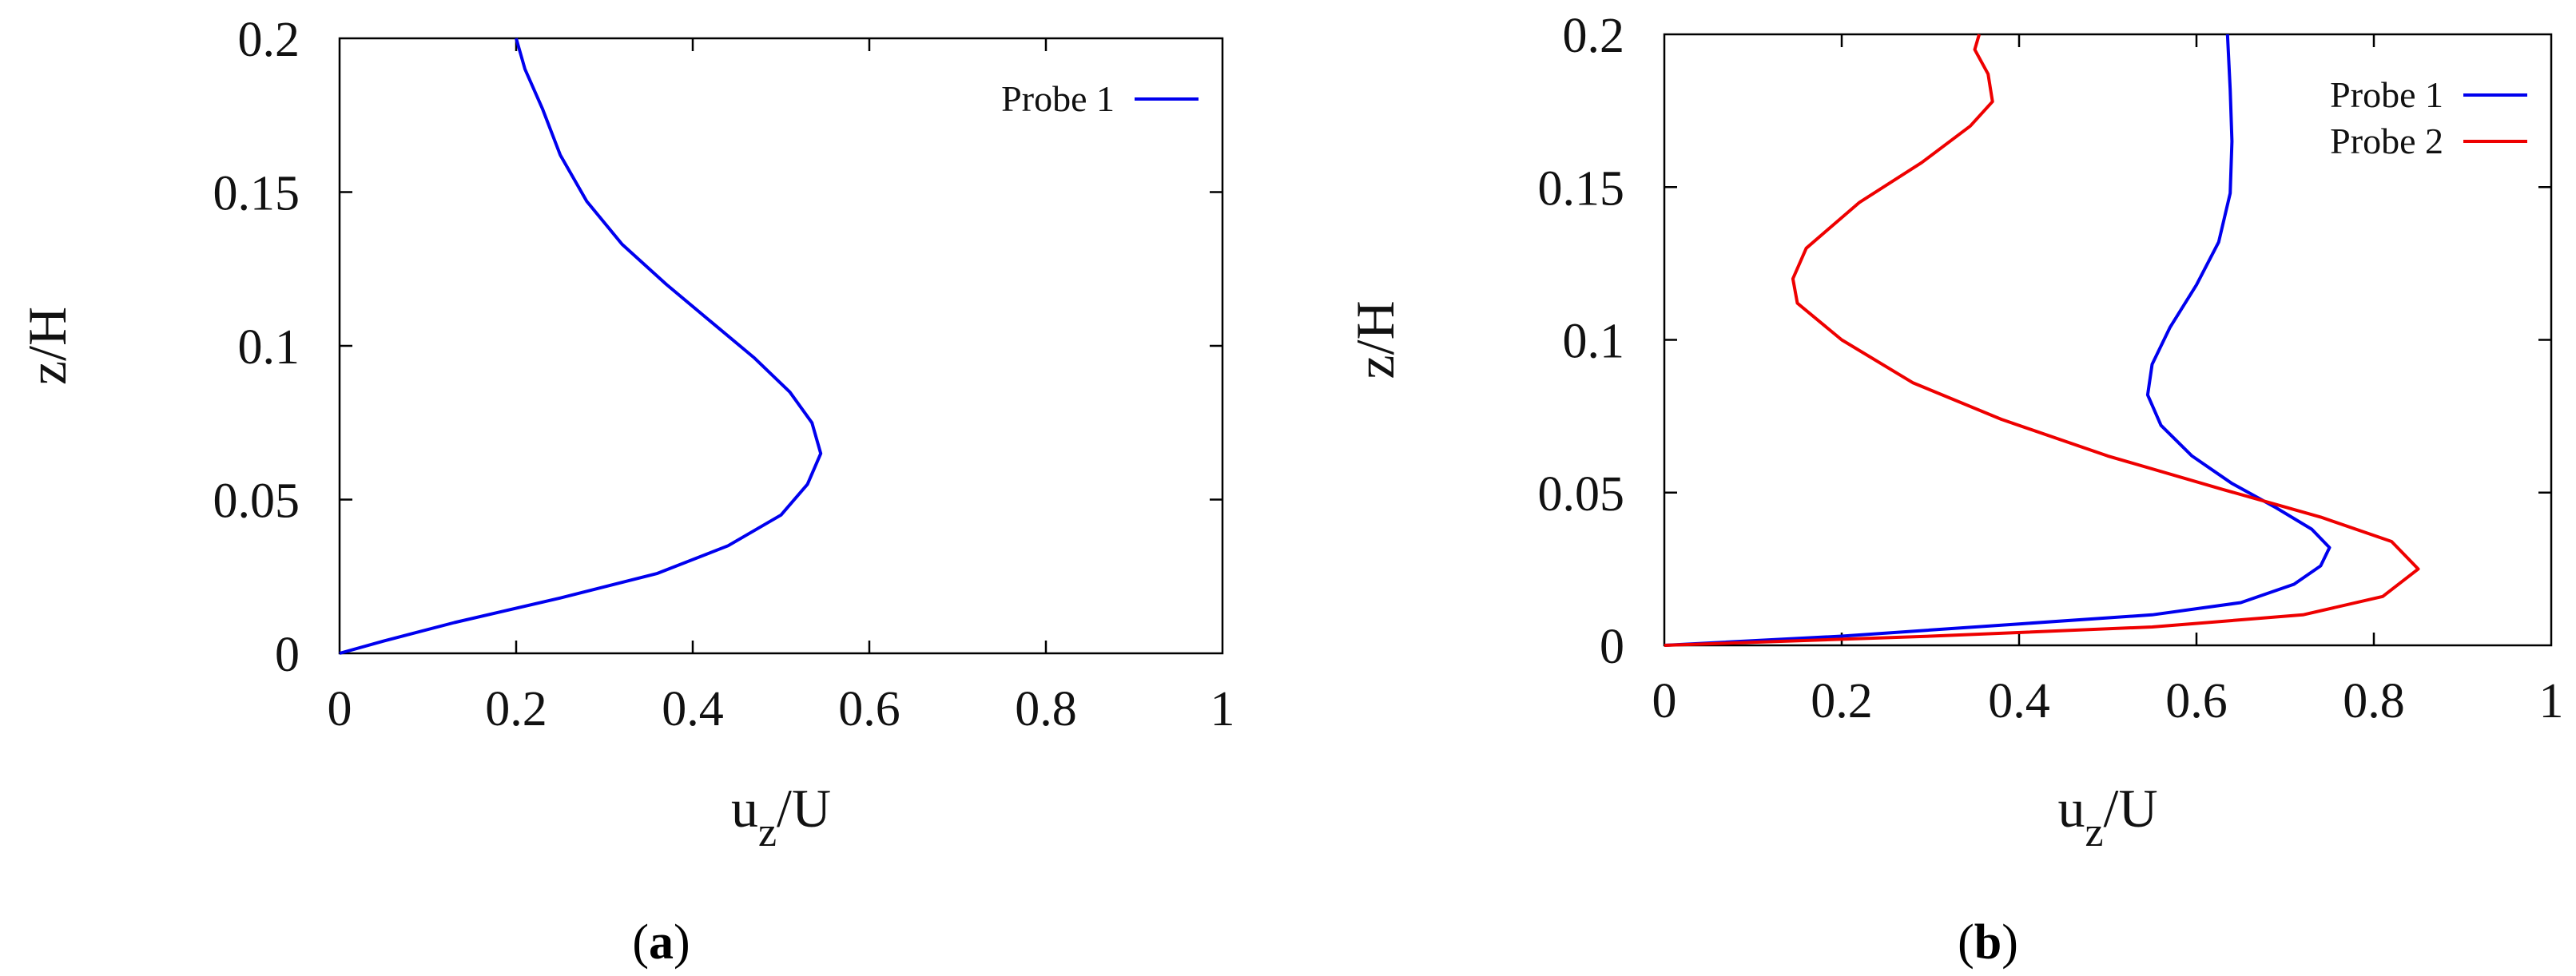 This screenshot has width=2576, height=976. What do you see at coordinates (1988, 942) in the screenshot?
I see `panel-caption: (b)` at bounding box center [1988, 942].